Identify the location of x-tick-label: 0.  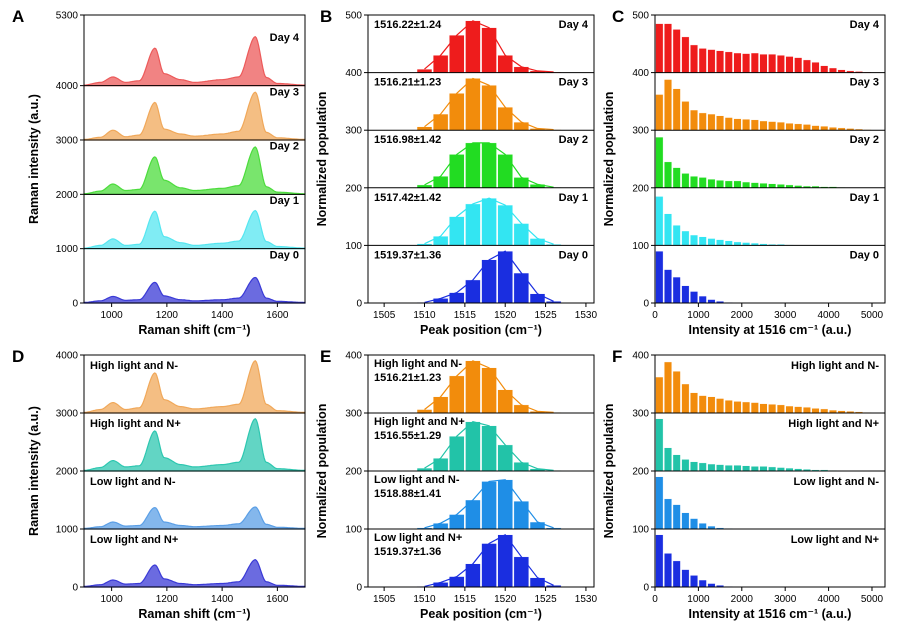
(655, 315).